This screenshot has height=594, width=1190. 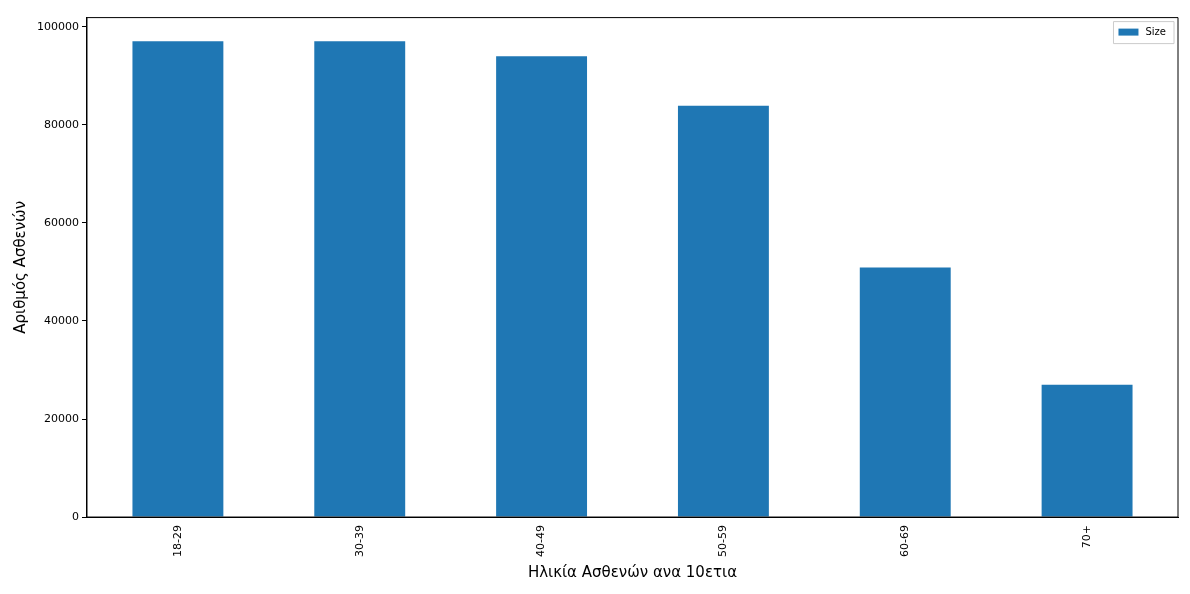 I want to click on y-tick-label: 40000, so click(x=61, y=320).